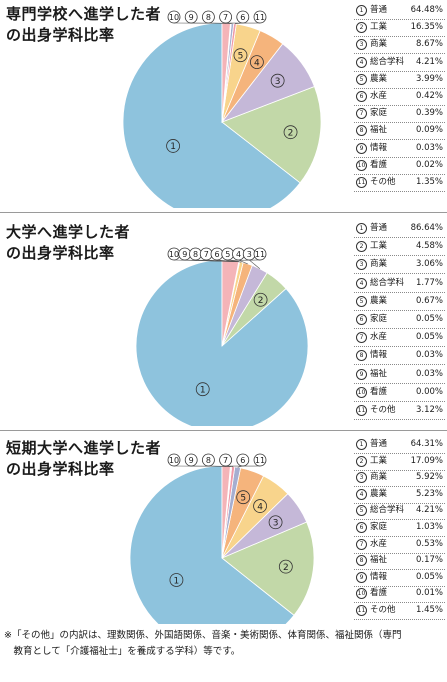 Image resolution: width=447 pixels, height=682 pixels. I want to click on slice-marker-3: 3, so click(278, 82).